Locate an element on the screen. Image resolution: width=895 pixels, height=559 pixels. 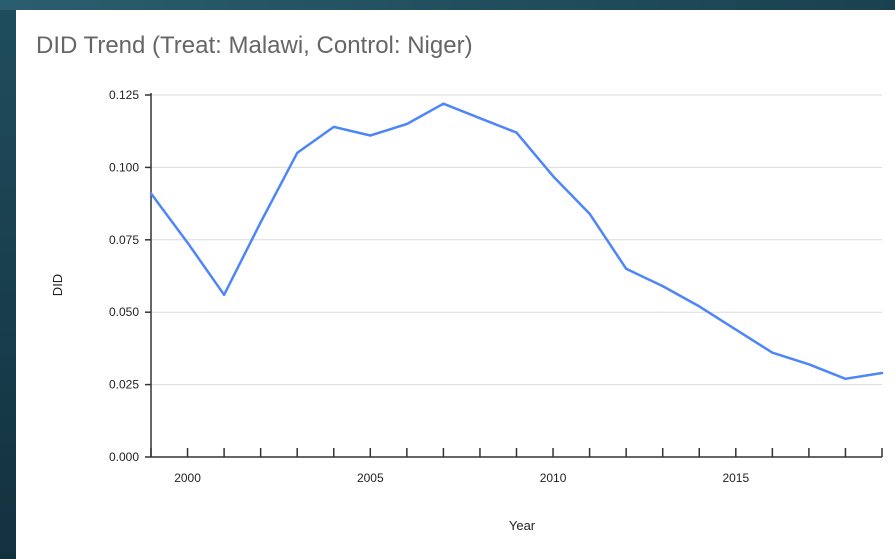
y-tick-label: 0.125 is located at coordinates (124, 95).